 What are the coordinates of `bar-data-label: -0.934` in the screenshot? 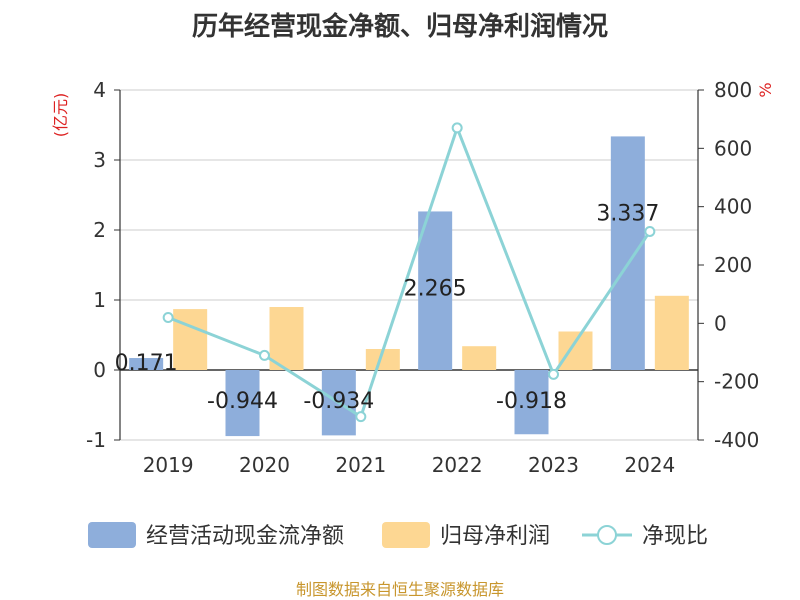 It's located at (338, 401).